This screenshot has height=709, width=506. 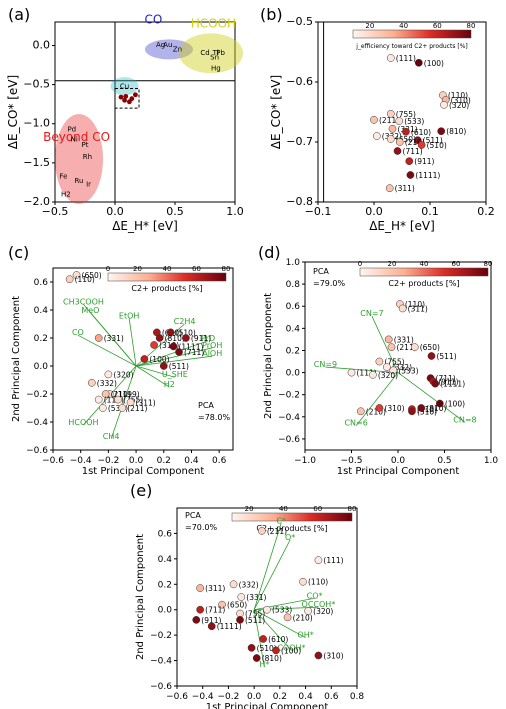 What do you see at coordinates (41, 367) in the screenshot?
I see `y-tick-label: 0.0` at bounding box center [41, 367].